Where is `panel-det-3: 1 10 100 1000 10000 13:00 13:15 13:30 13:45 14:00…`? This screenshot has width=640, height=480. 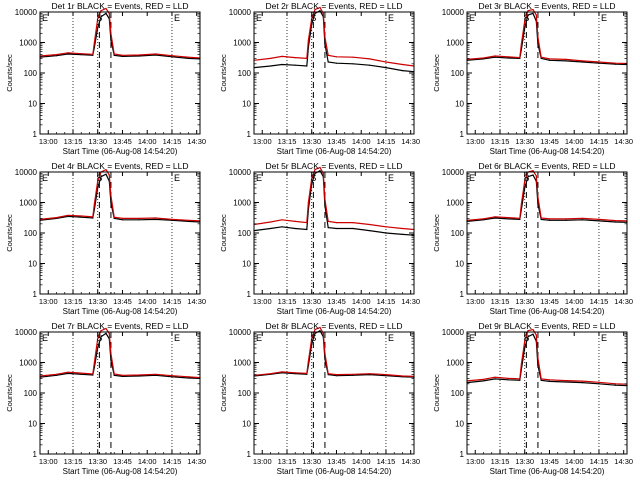
panel-det-3: 1 10 100 1000 10000 13:00 13:15 13:30 13:45 14:00… is located at coordinates (532, 78).